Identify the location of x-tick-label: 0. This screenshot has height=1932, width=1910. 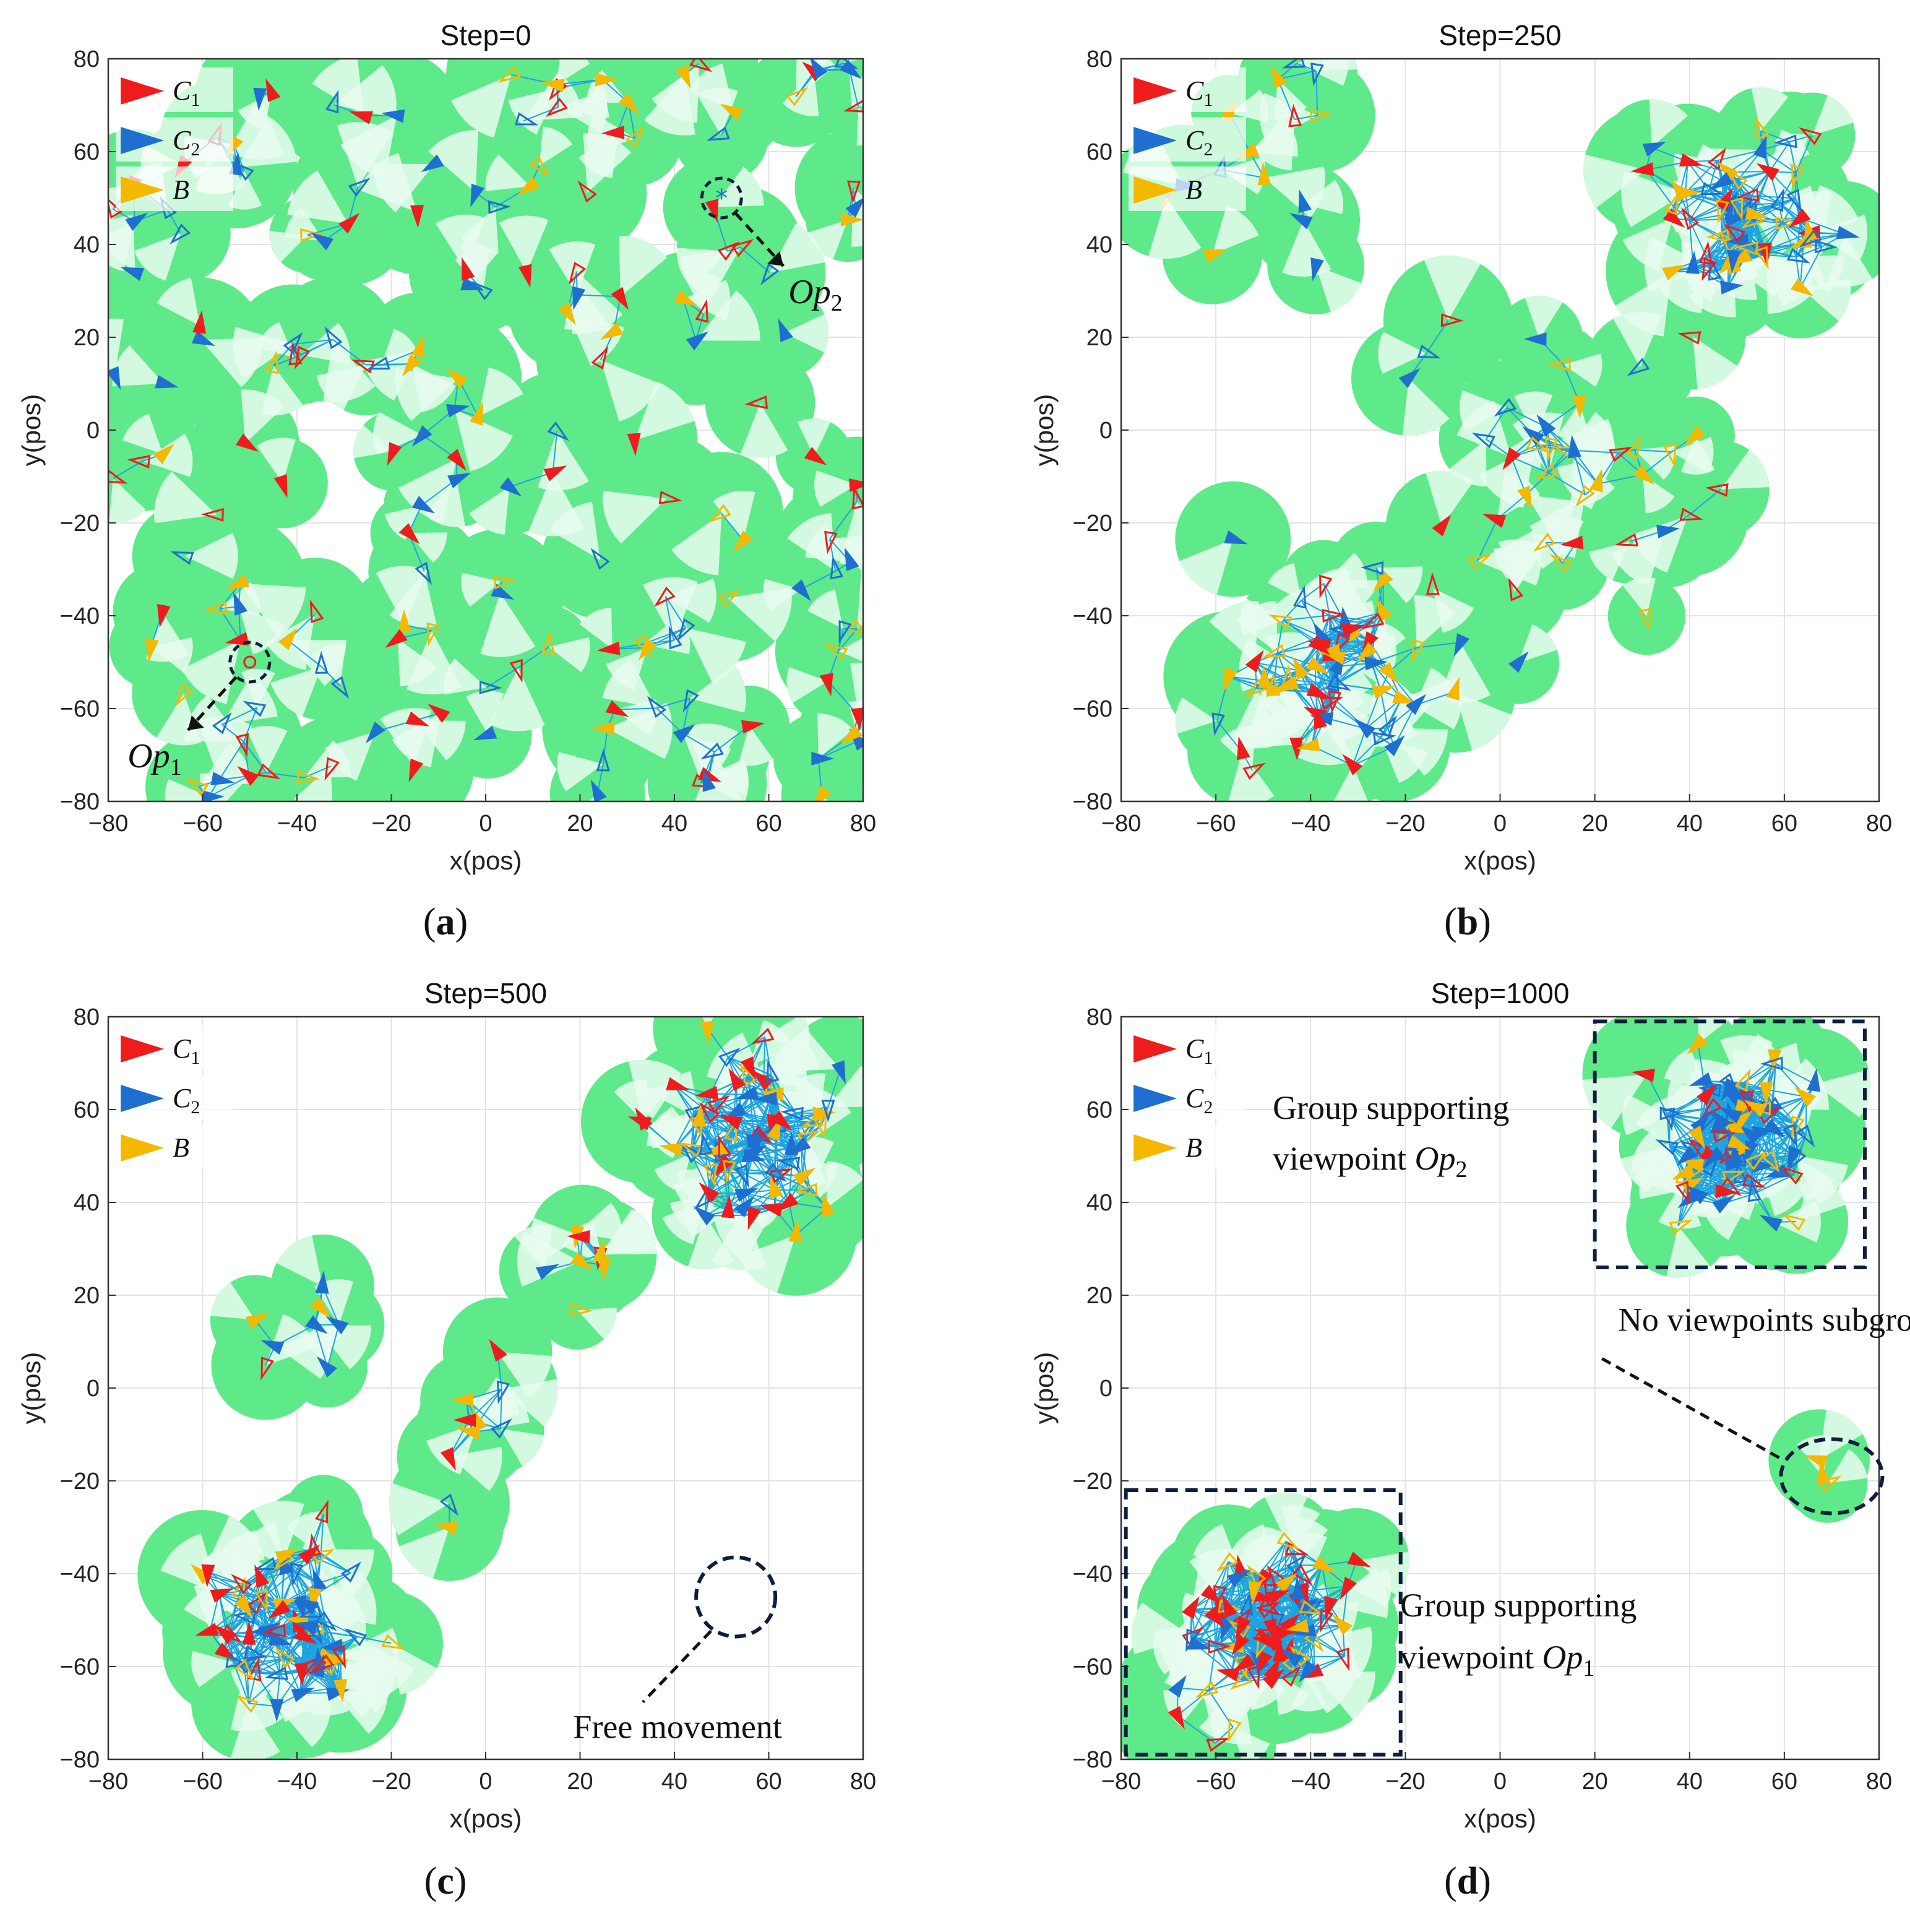
(1501, 824).